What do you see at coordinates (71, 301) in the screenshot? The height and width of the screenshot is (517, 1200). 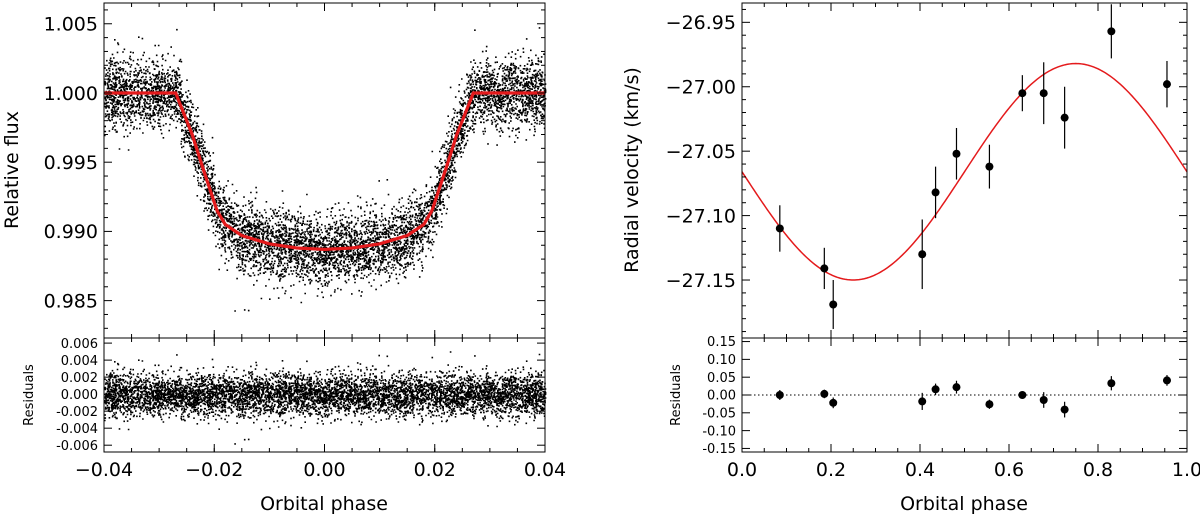 I see `lc-y-tick-label: 0.985` at bounding box center [71, 301].